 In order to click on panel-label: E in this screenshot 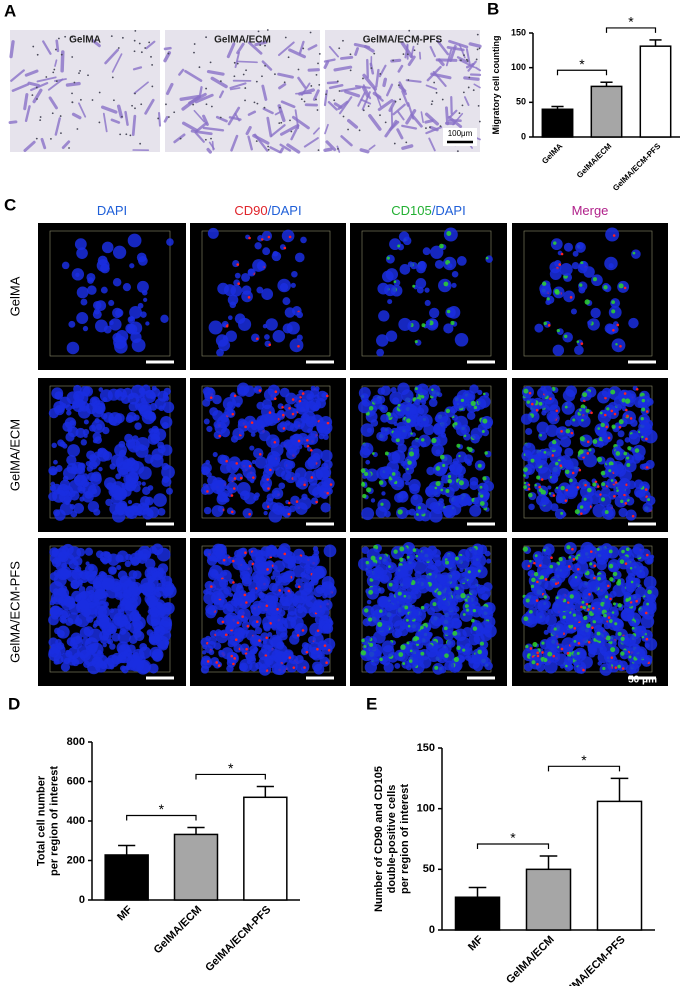, I will do `click(371, 703)`.